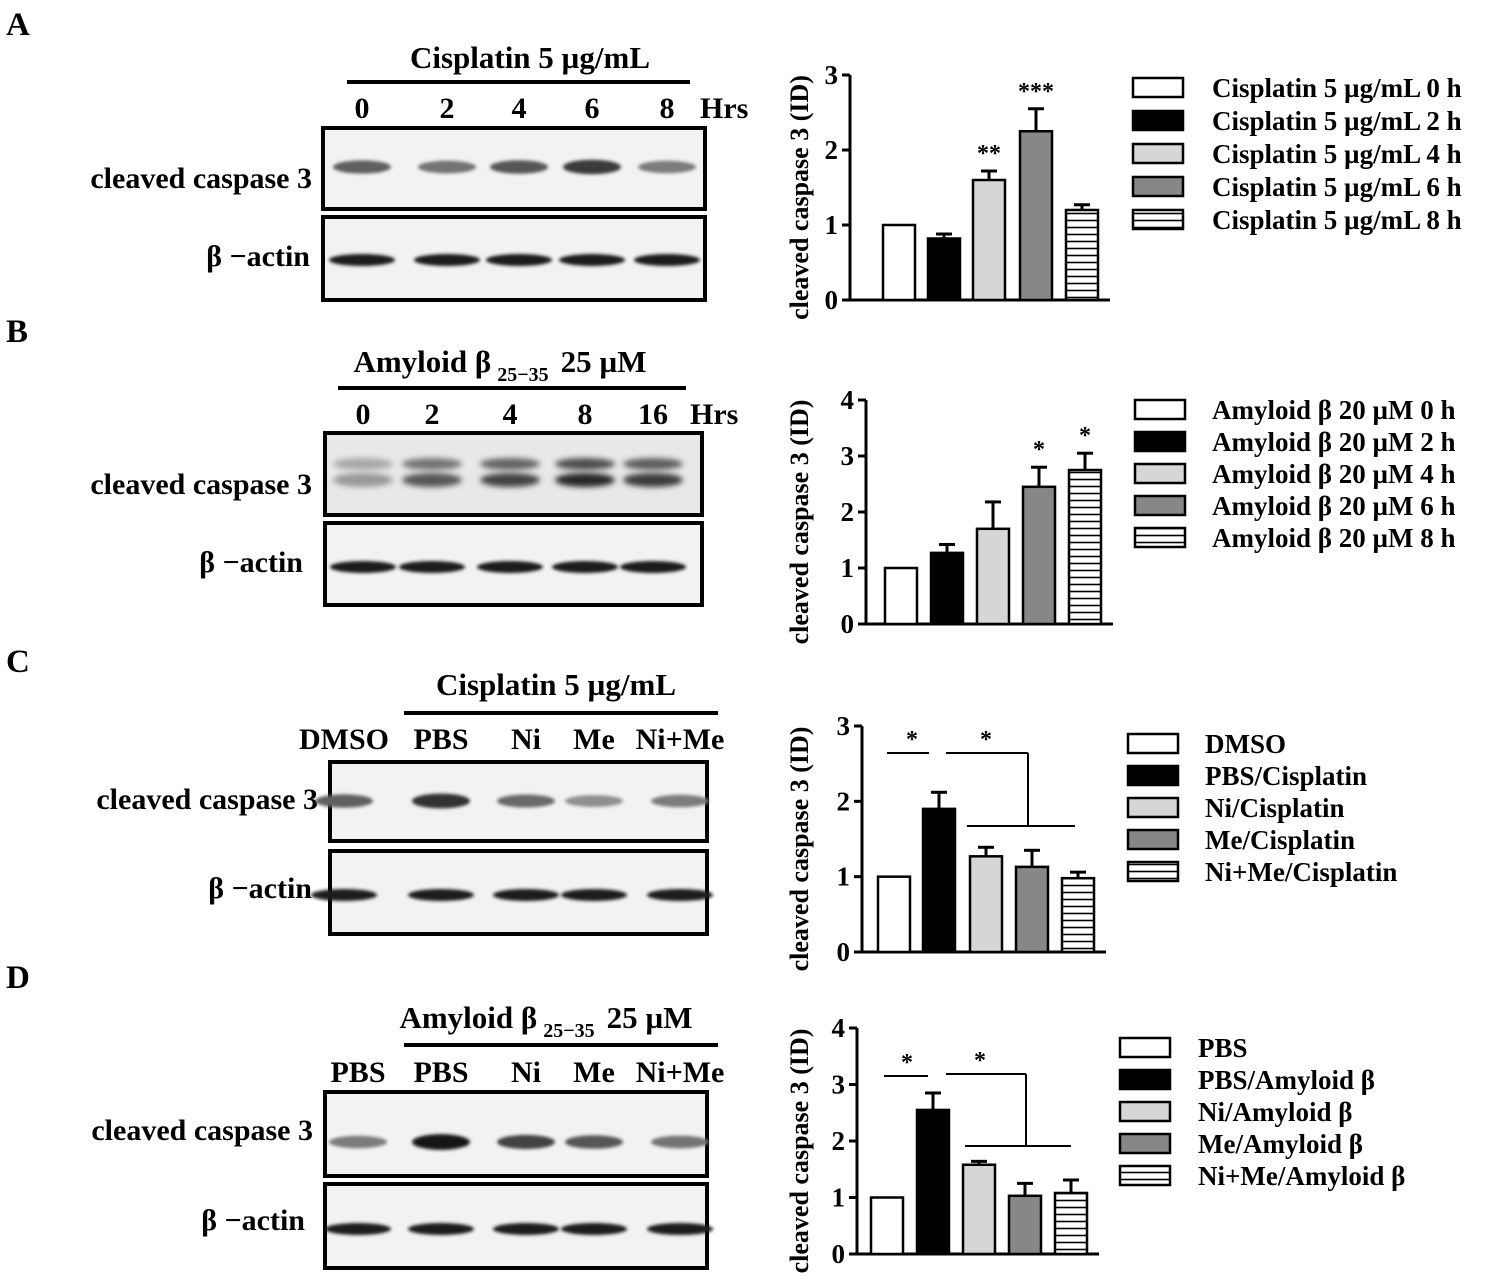  I want to click on legend-entry: Amyloid β 20 µM 2 h, so click(1334, 442).